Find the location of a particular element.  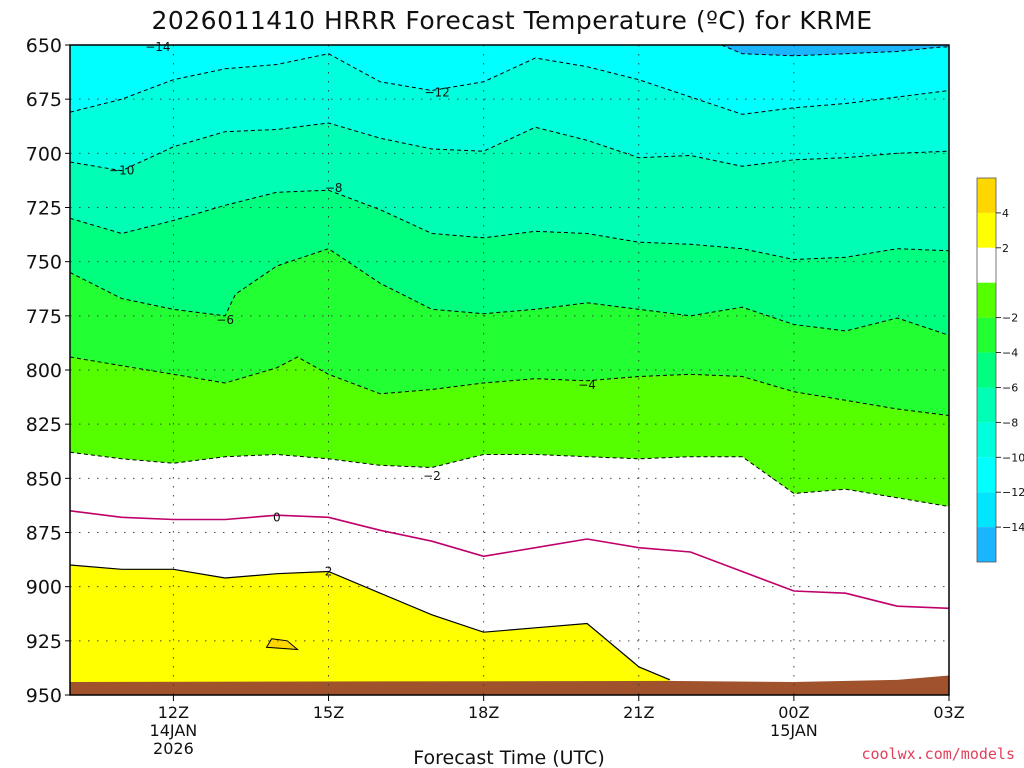

y-tick-label: 875 is located at coordinates (44, 534).